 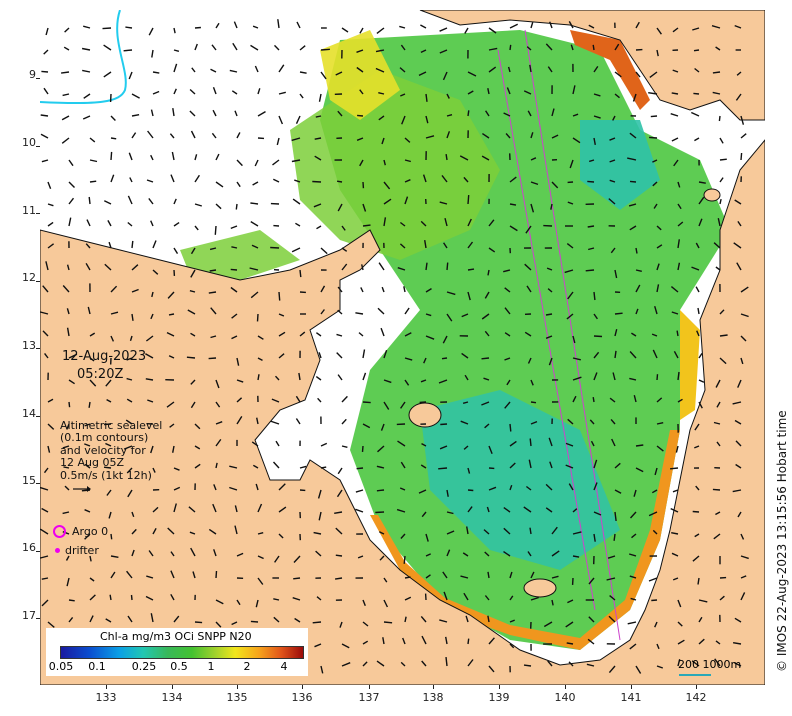 What do you see at coordinates (631, 697) in the screenshot?
I see `lon-label-141: 141` at bounding box center [631, 697].